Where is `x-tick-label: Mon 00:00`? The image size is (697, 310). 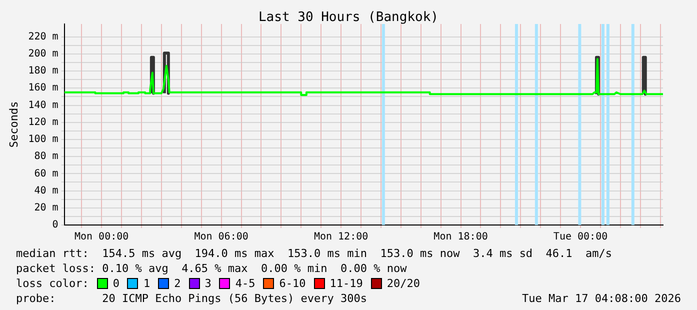
x-tick-label: Mon 00:00 is located at coordinates (101, 237).